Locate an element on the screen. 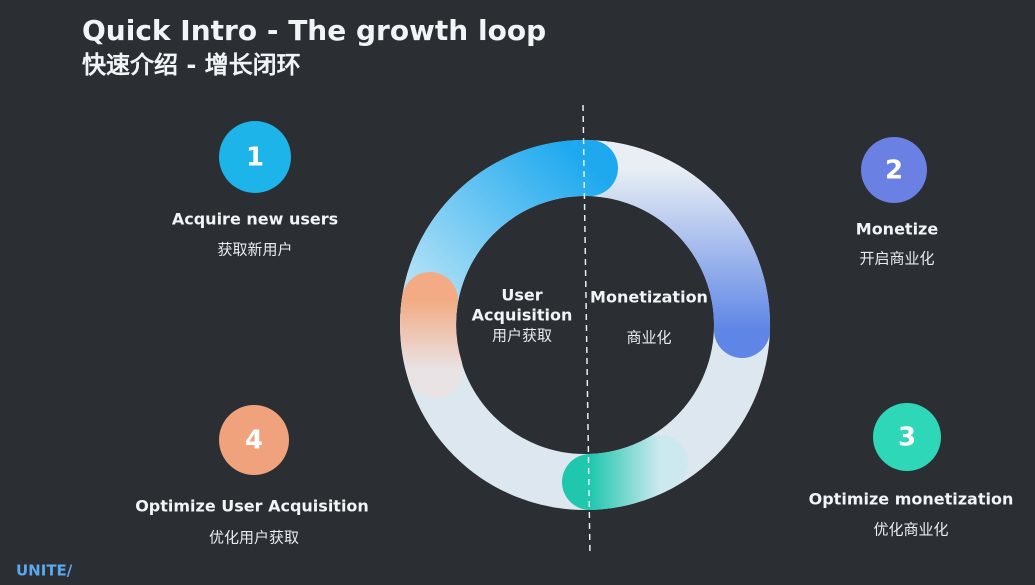 The height and width of the screenshot is (585, 1035). center-right-text: Monetization is located at coordinates (649, 297).